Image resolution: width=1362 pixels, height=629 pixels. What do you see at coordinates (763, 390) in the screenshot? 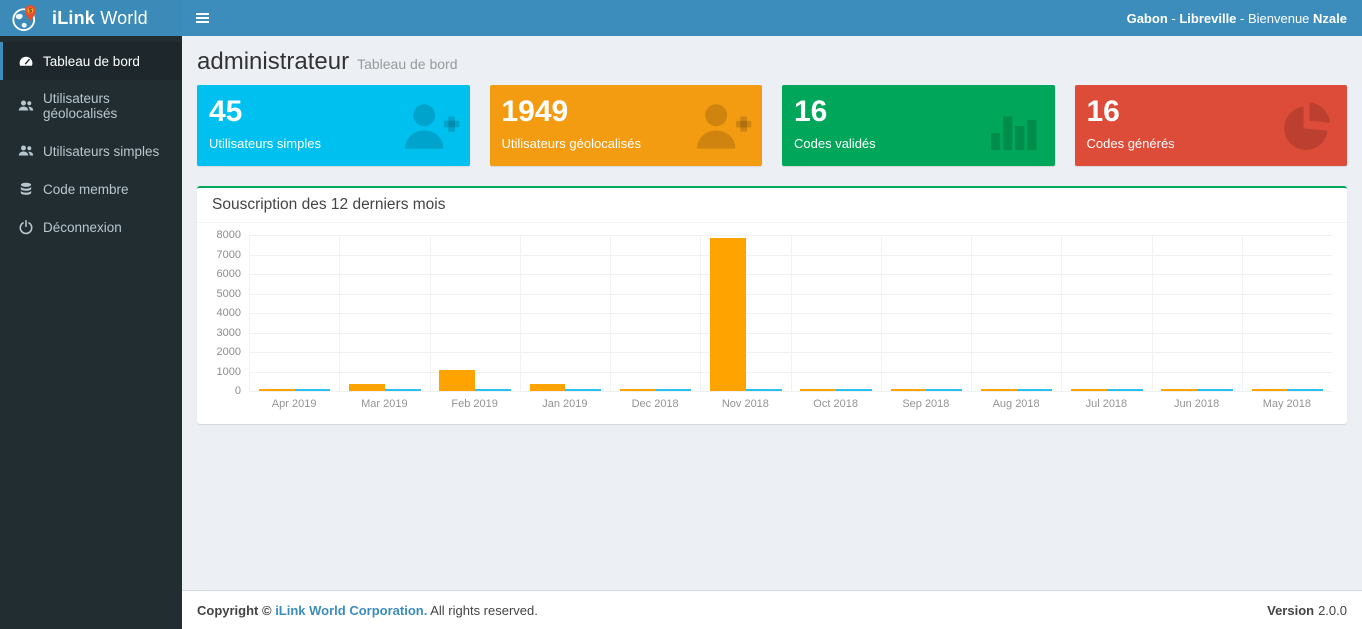
I see `bar-nov-2018-blue` at bounding box center [763, 390].